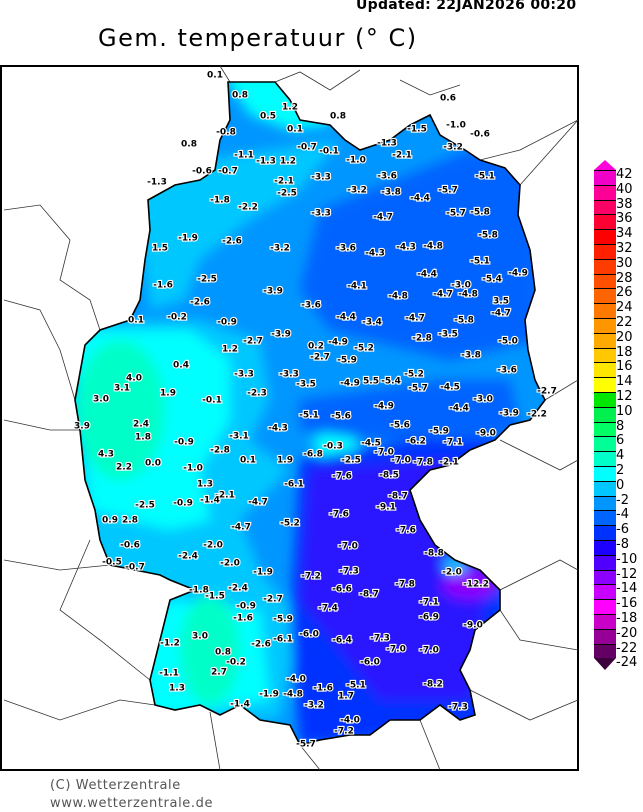 The width and height of the screenshot is (643, 812). I want to click on station-temperature-label: -2.5, so click(351, 461).